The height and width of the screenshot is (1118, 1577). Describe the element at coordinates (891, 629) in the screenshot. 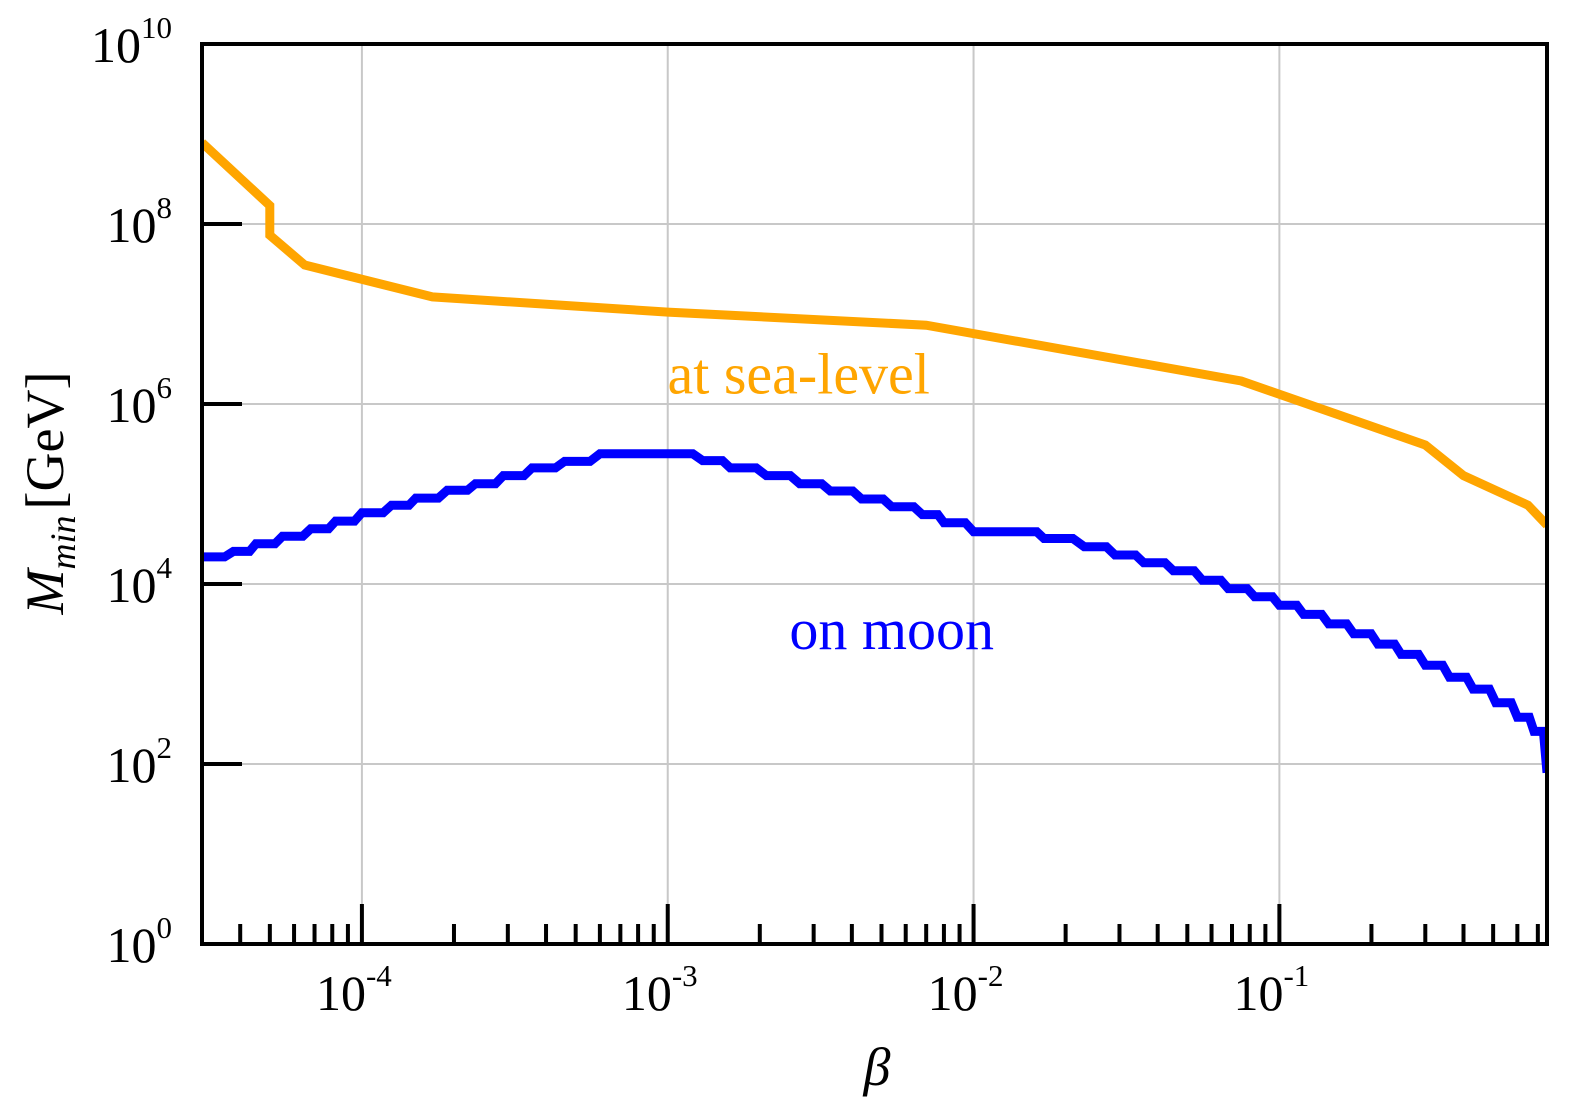

I see `annotation-label: on moon` at that location.